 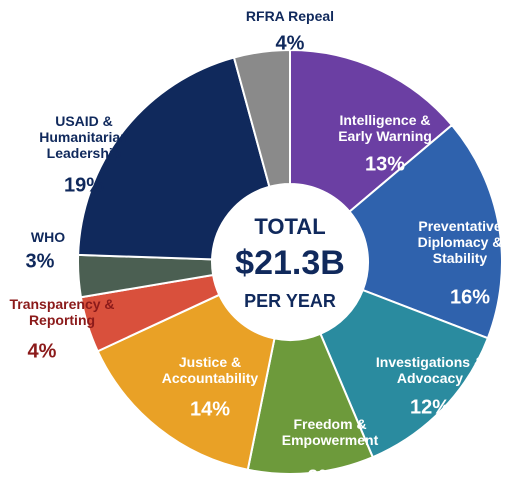 I want to click on segment-label: Preventative Diplomacy & Stability, so click(x=460, y=242).